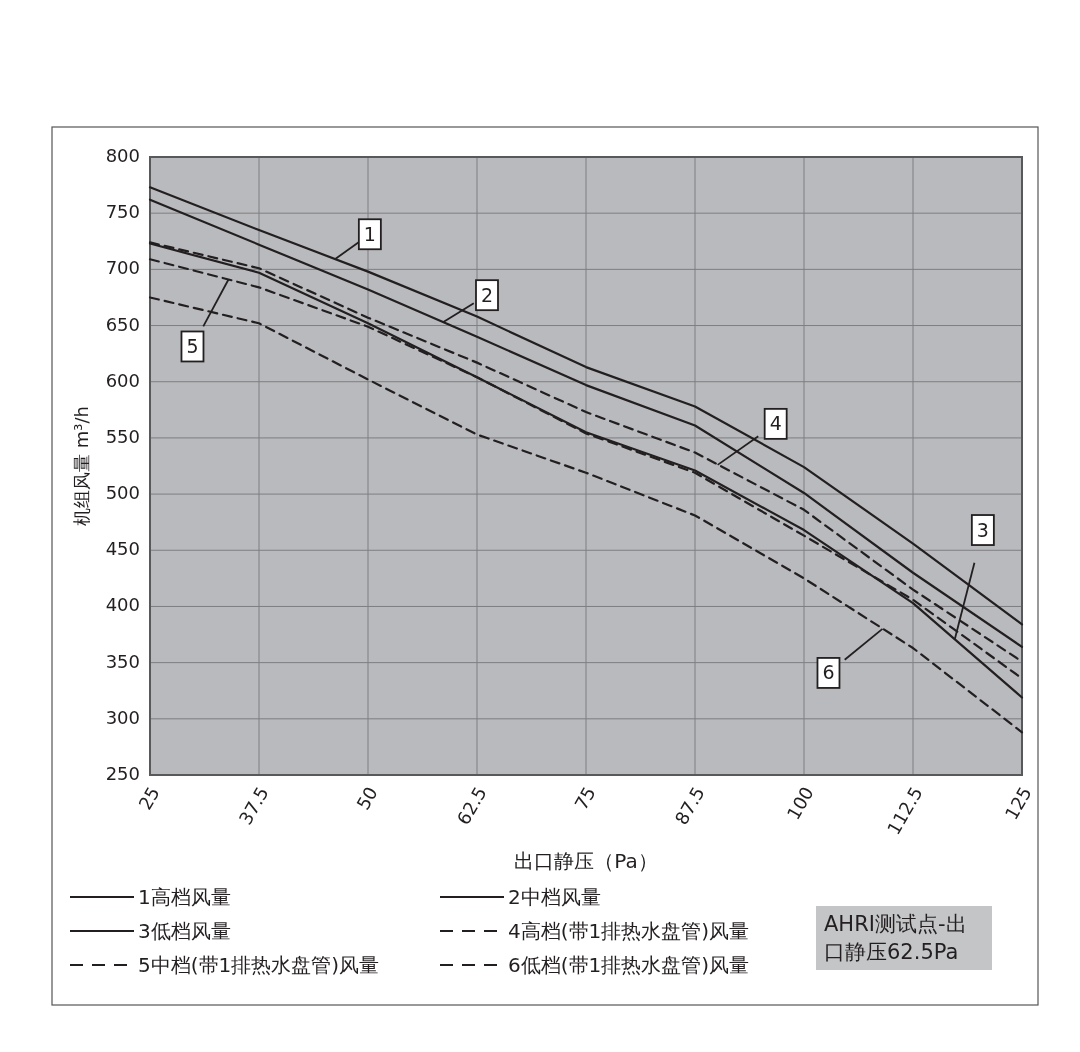  I want to click on legend-label: 3低档风量, so click(184, 930).